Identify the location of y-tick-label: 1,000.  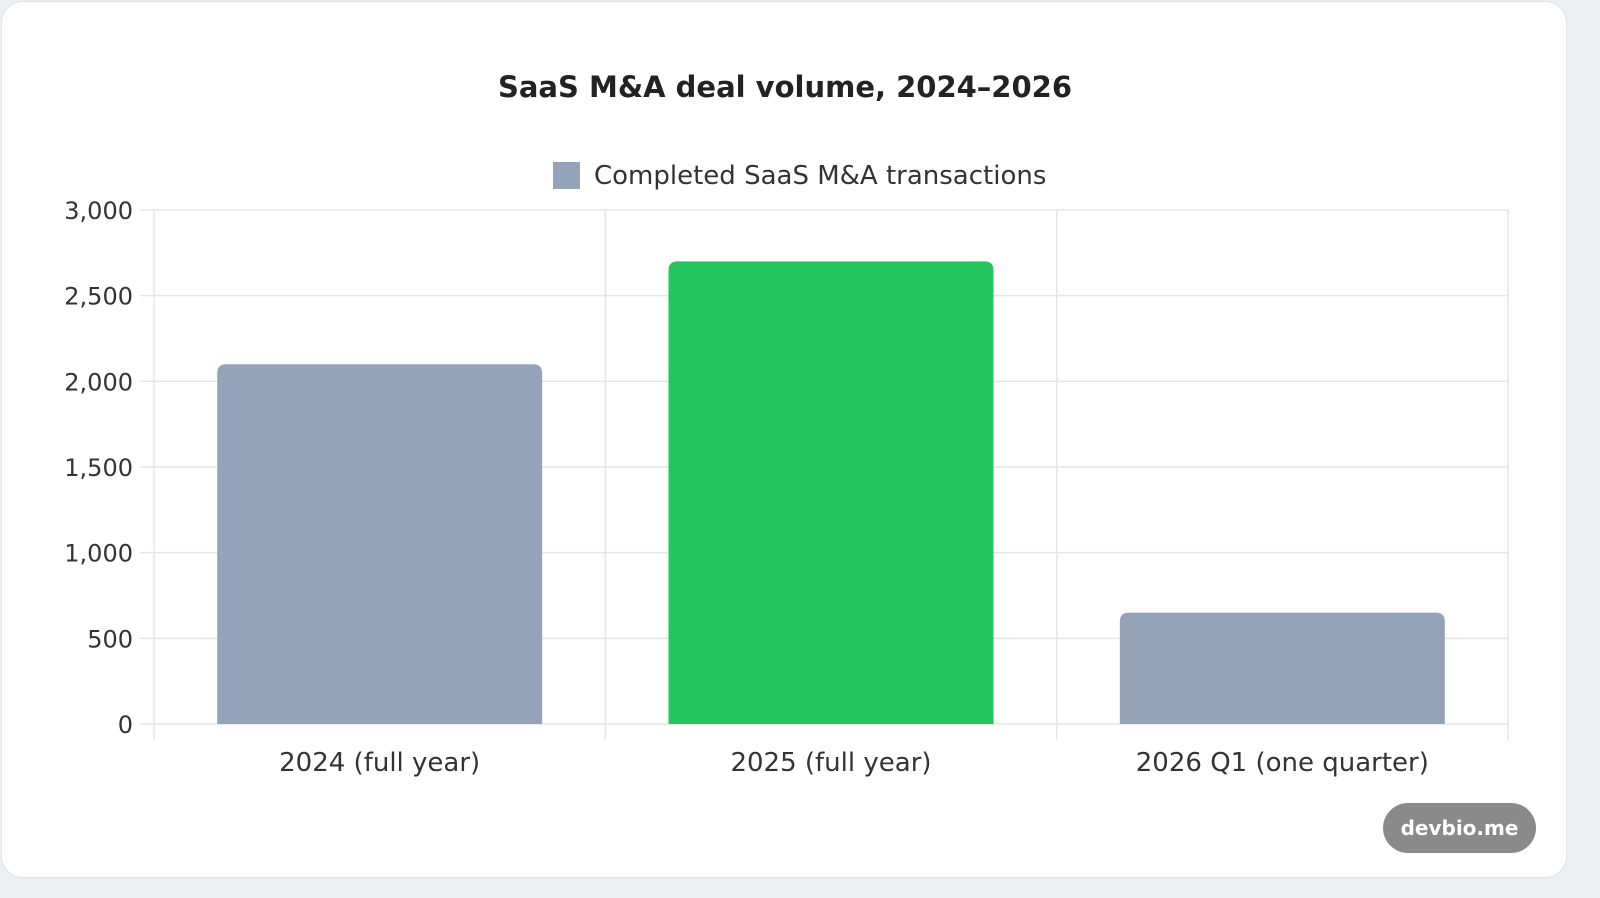
(98, 554).